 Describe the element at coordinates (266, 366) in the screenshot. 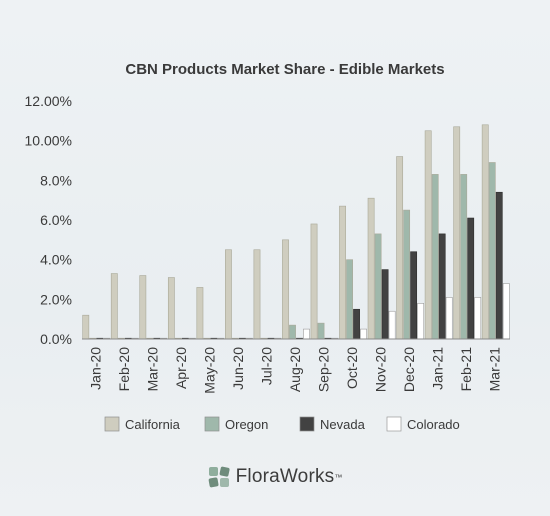

I see `x-tick-label: Jul-20` at that location.